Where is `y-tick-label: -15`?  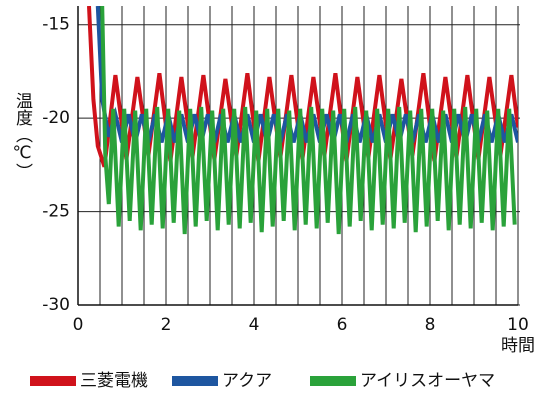 y-tick-label: -15 is located at coordinates (56, 25).